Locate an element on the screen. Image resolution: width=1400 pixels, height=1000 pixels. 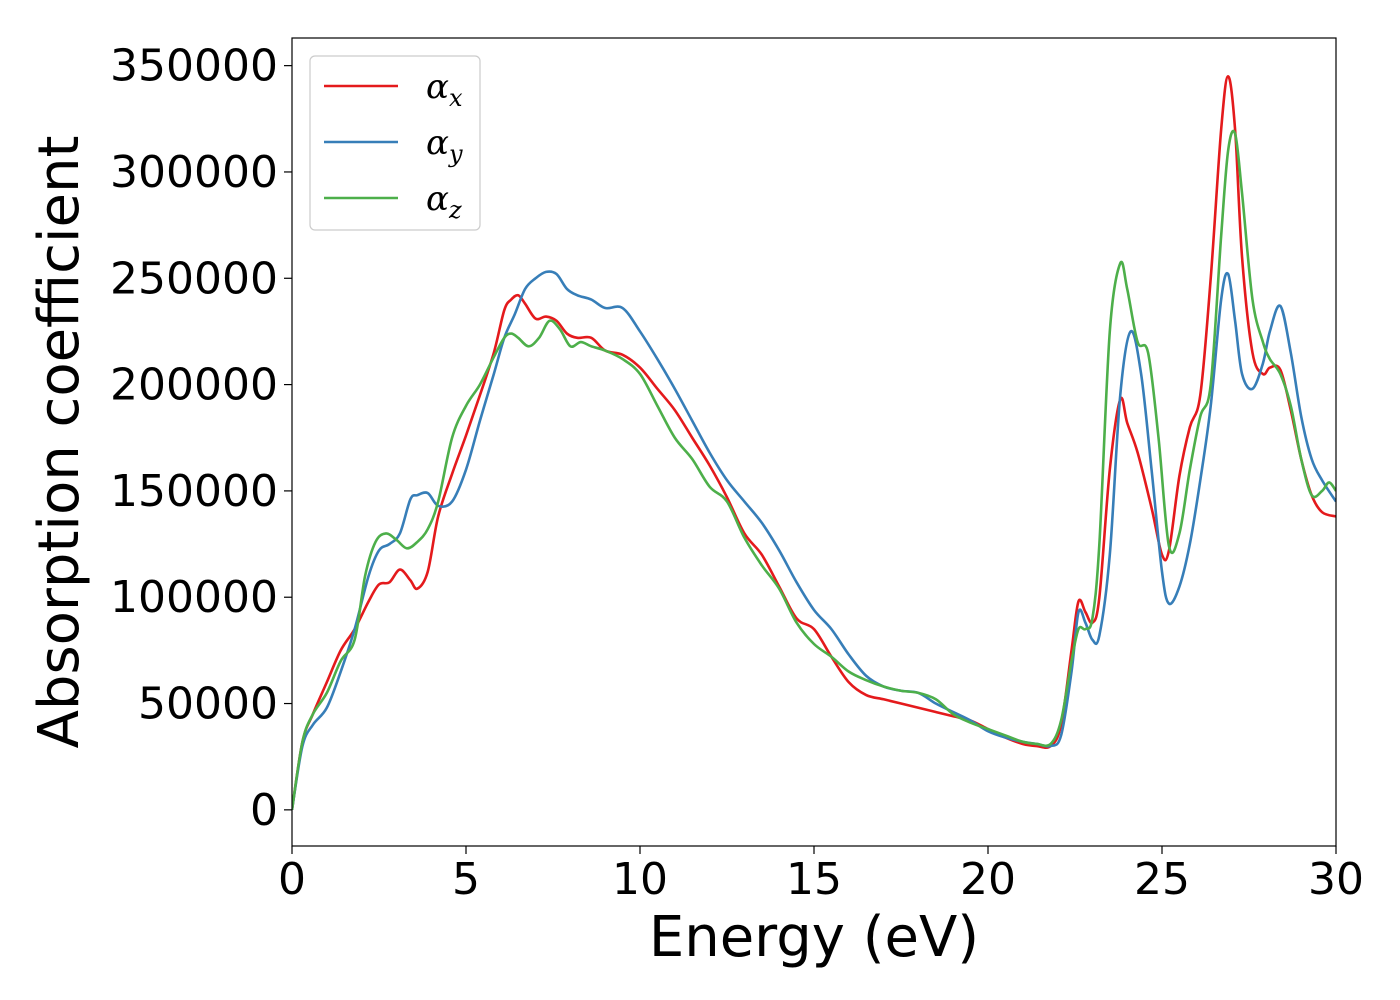
y-tick-label: 250000 is located at coordinates (194, 278).